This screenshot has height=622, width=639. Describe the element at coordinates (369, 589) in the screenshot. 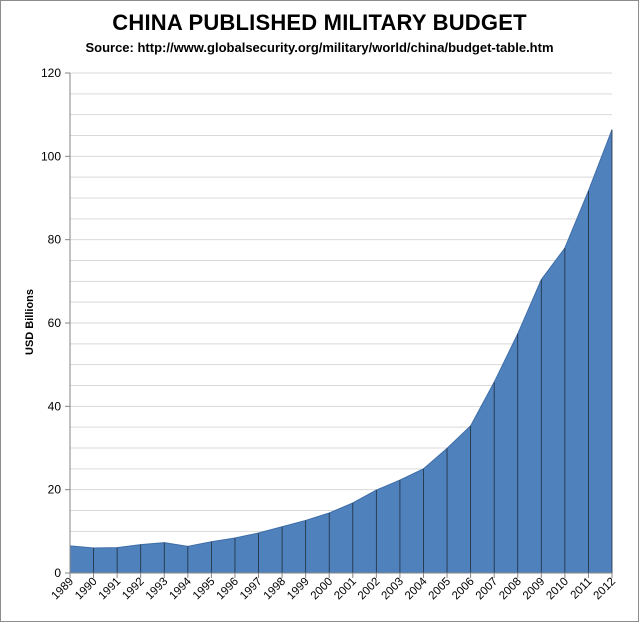

I see `x-tick-label: 2002` at that location.